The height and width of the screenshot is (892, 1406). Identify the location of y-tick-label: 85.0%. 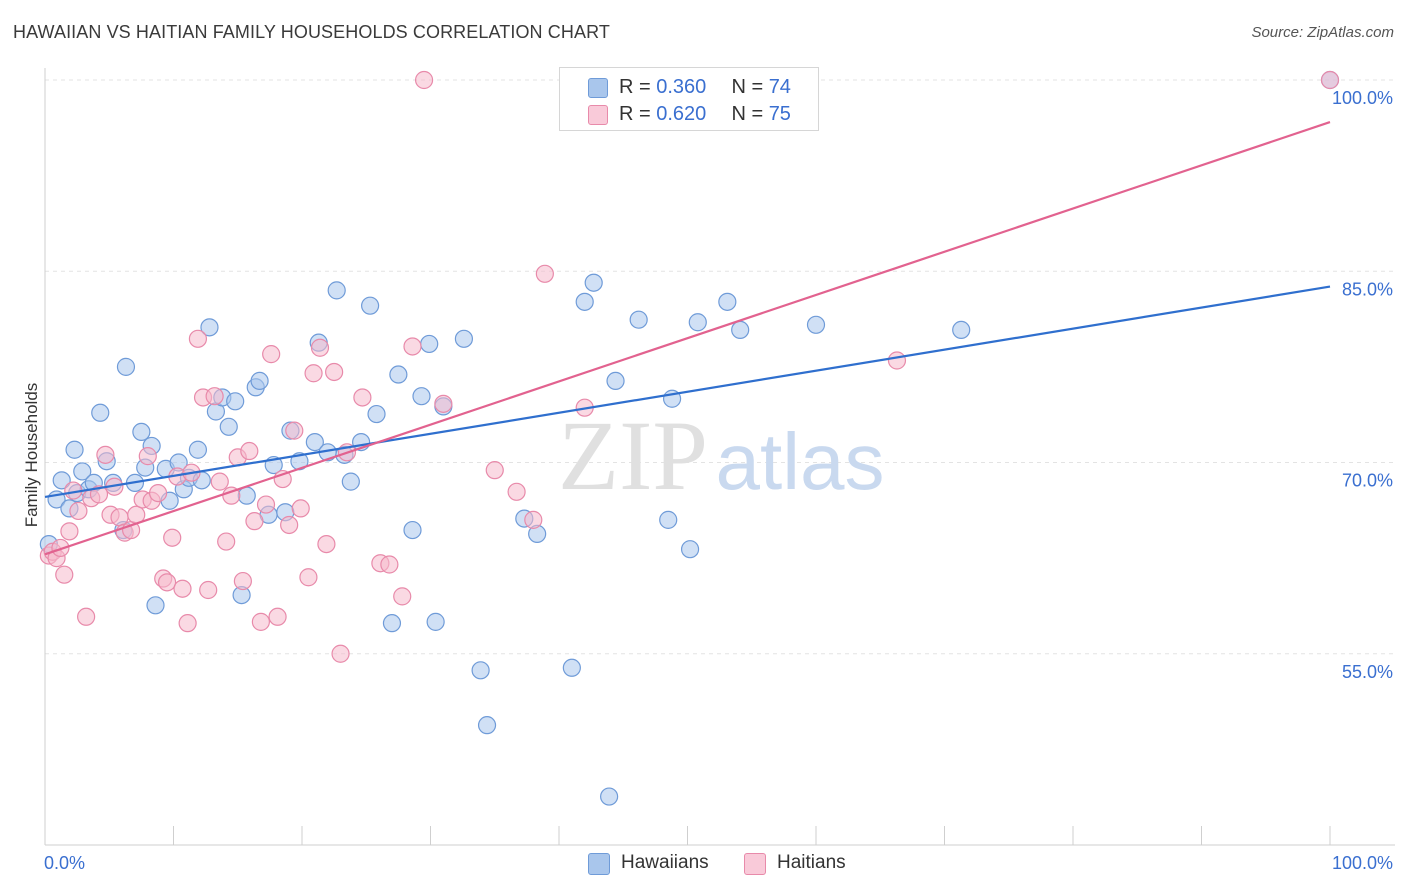
(1367, 289).